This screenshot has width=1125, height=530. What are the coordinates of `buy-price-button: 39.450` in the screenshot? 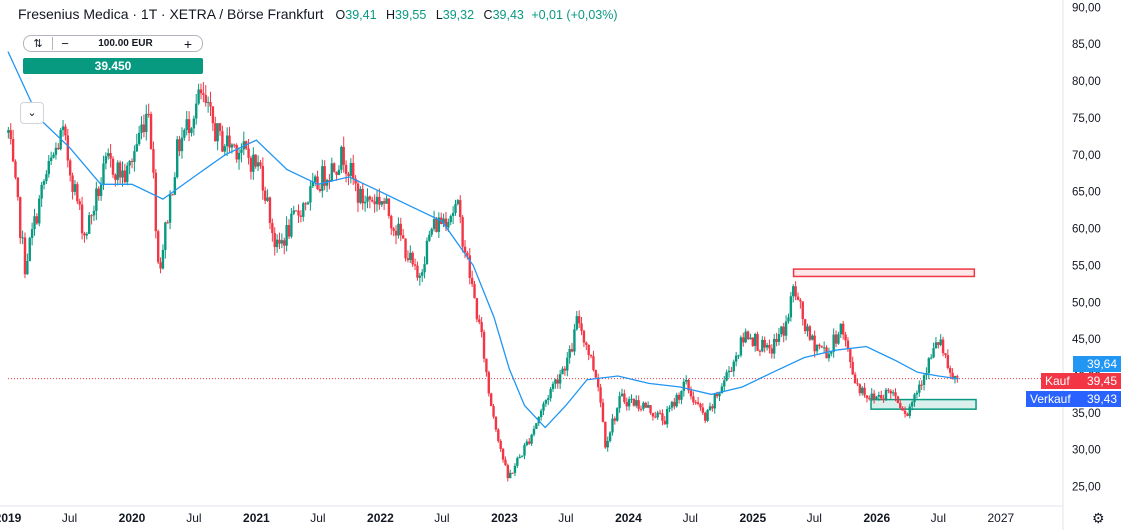 It's located at (113, 66).